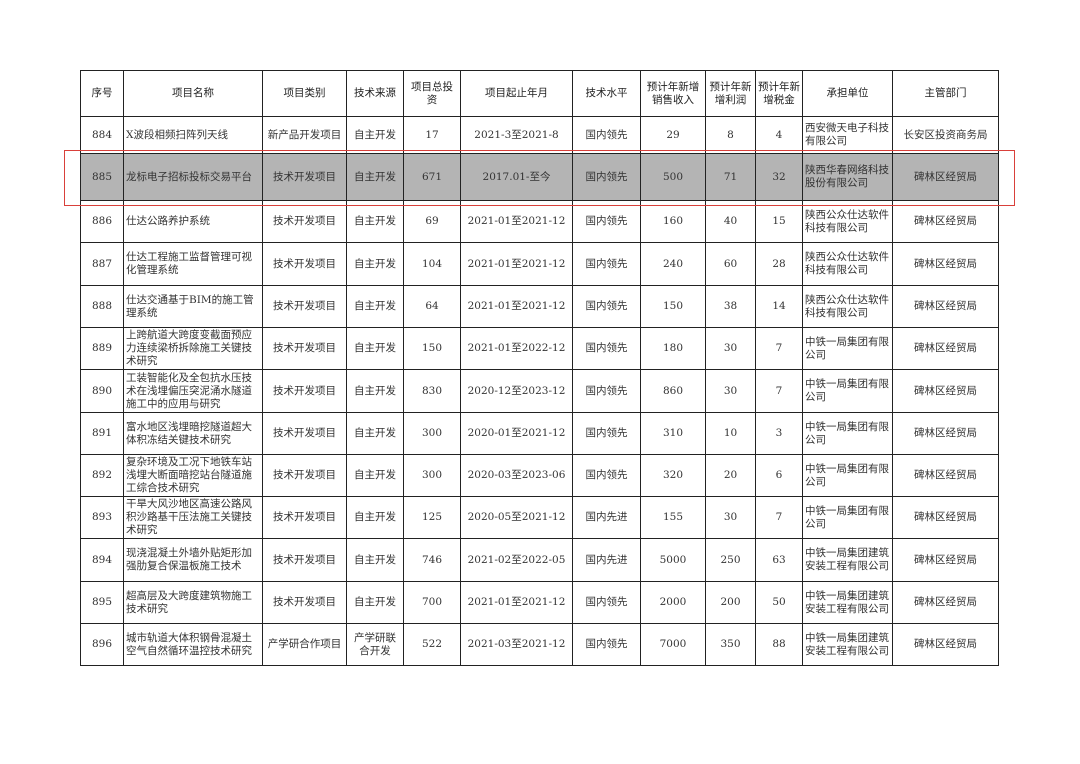 Image resolution: width=1080 pixels, height=764 pixels. I want to click on cell-expected-sales: 860, so click(673, 391).